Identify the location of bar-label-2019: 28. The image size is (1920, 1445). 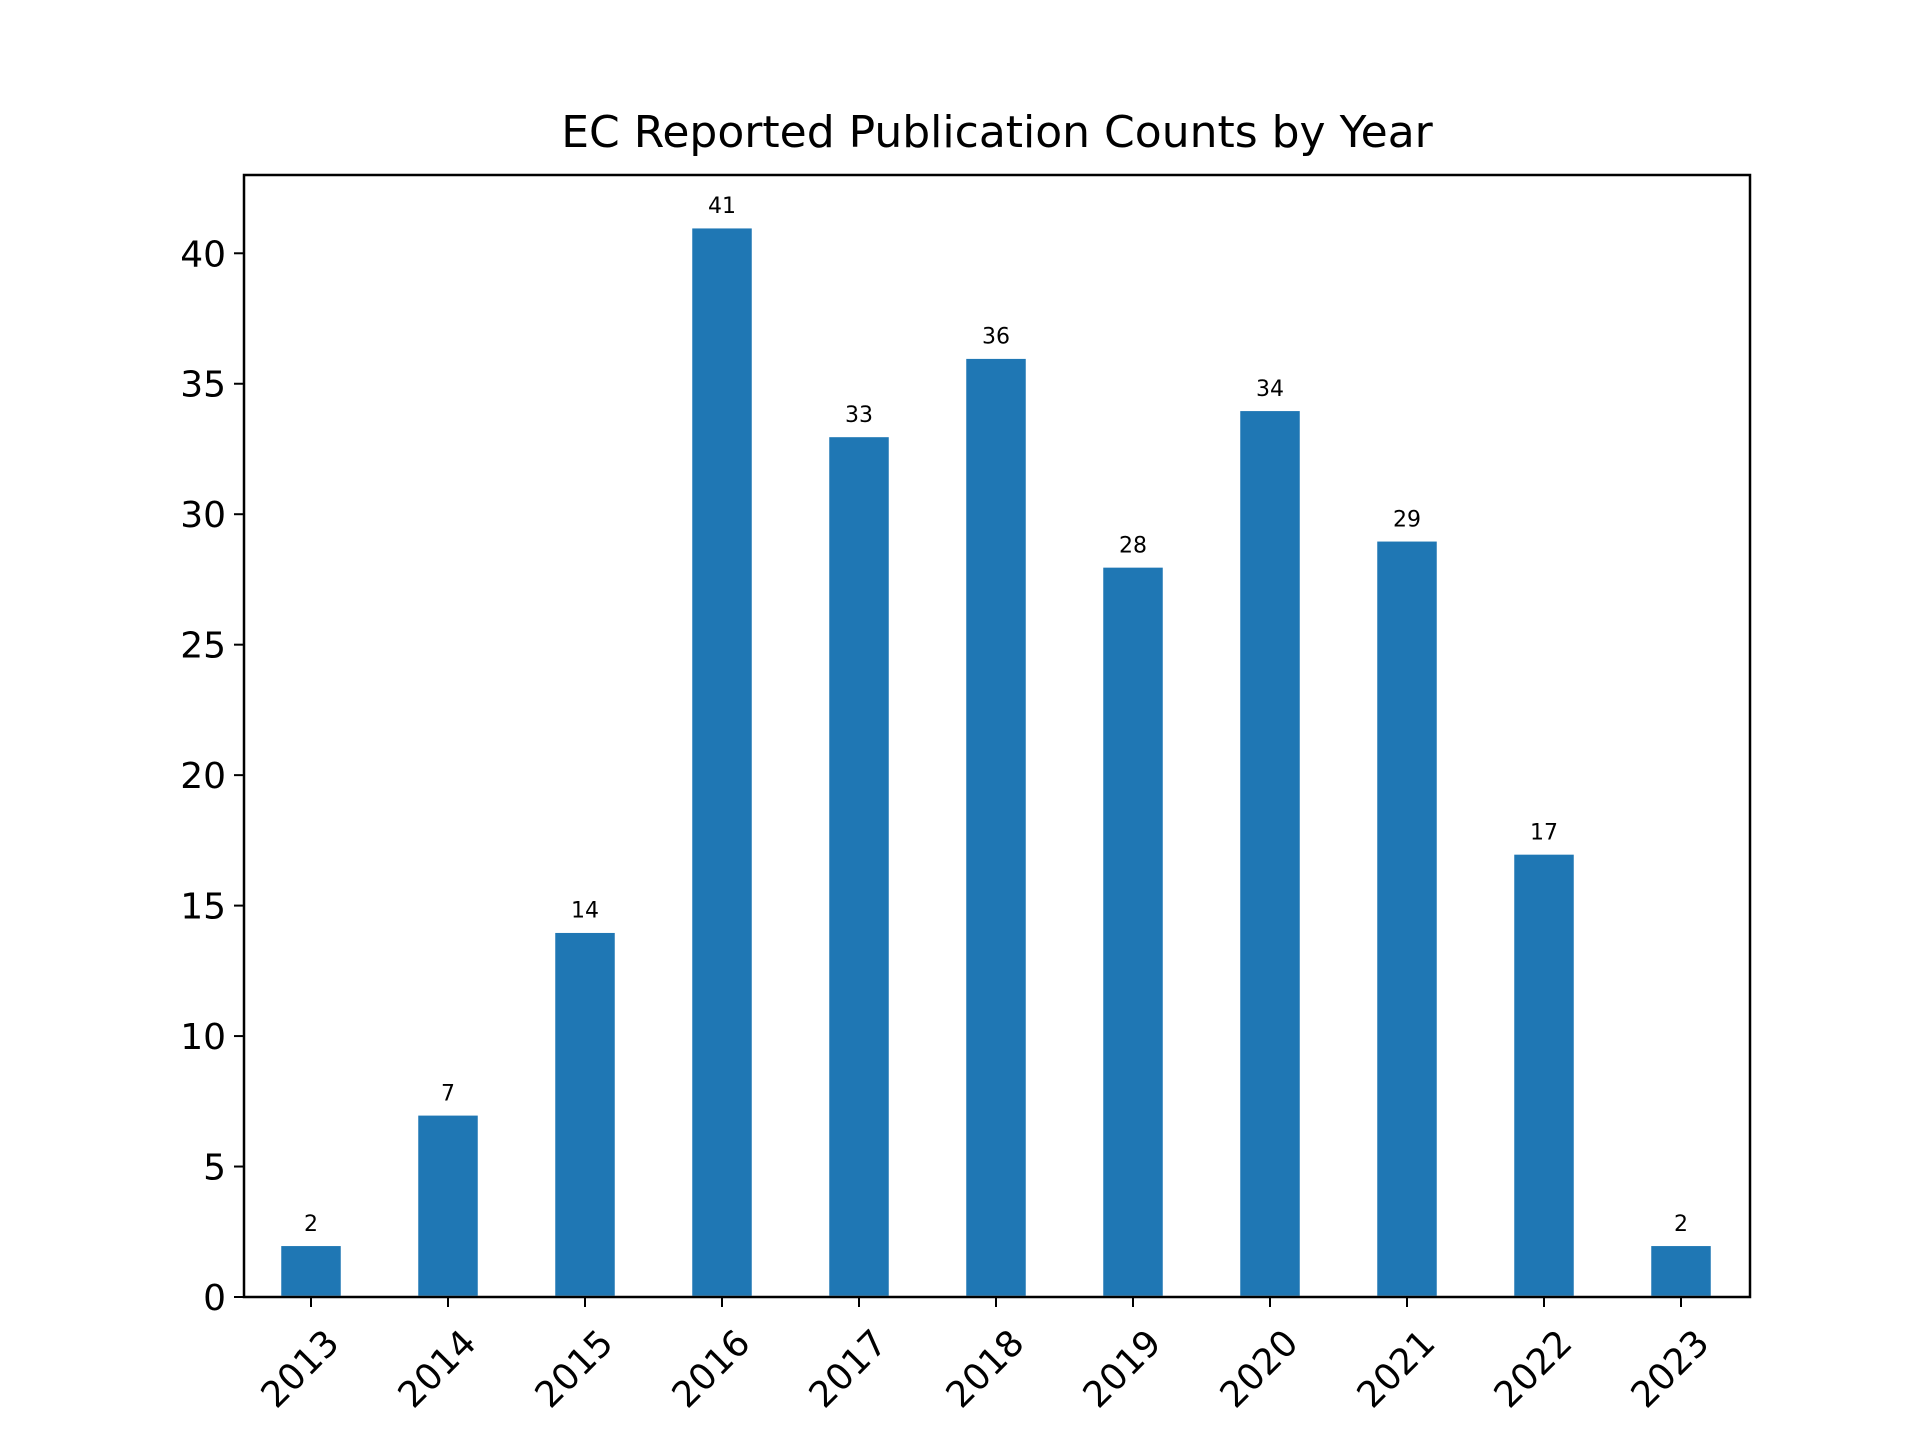
(1133, 545).